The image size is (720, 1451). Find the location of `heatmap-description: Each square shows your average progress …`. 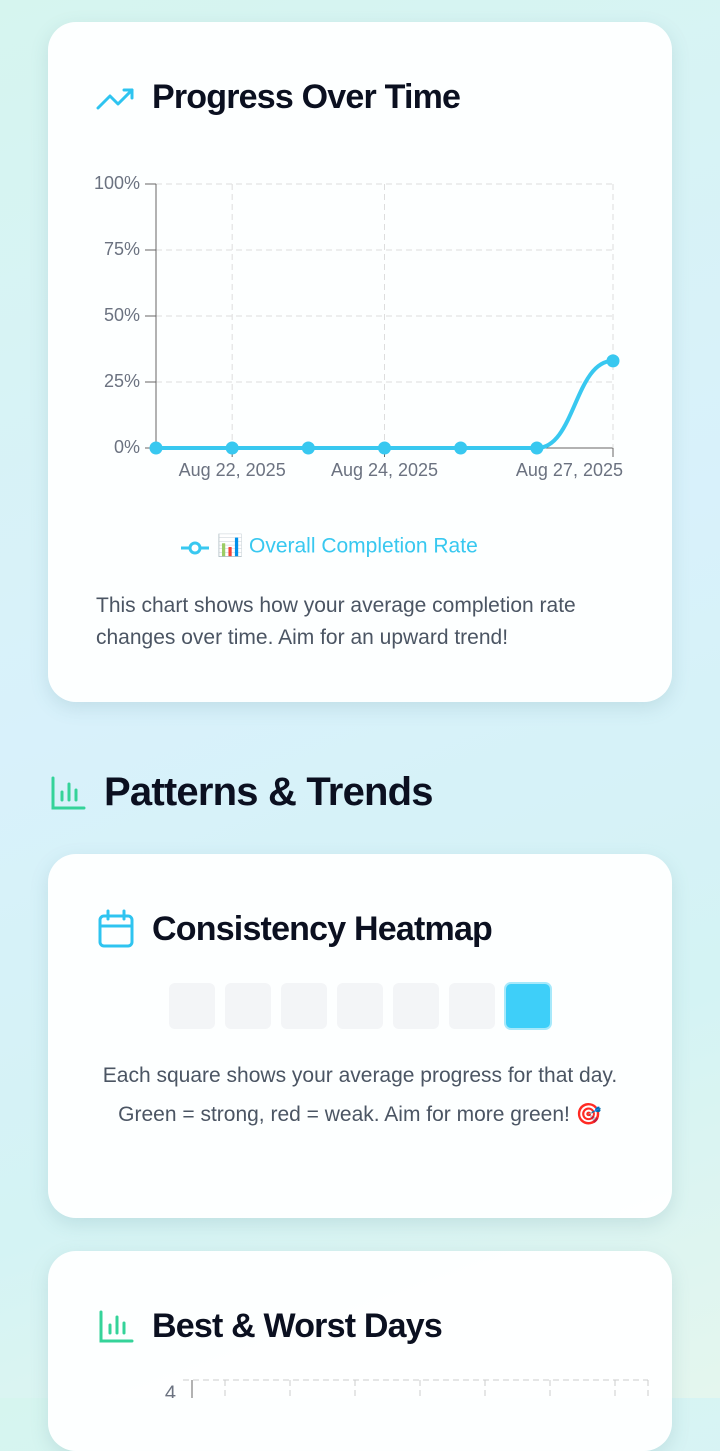

heatmap-description: Each square shows your average progress … is located at coordinates (360, 1095).